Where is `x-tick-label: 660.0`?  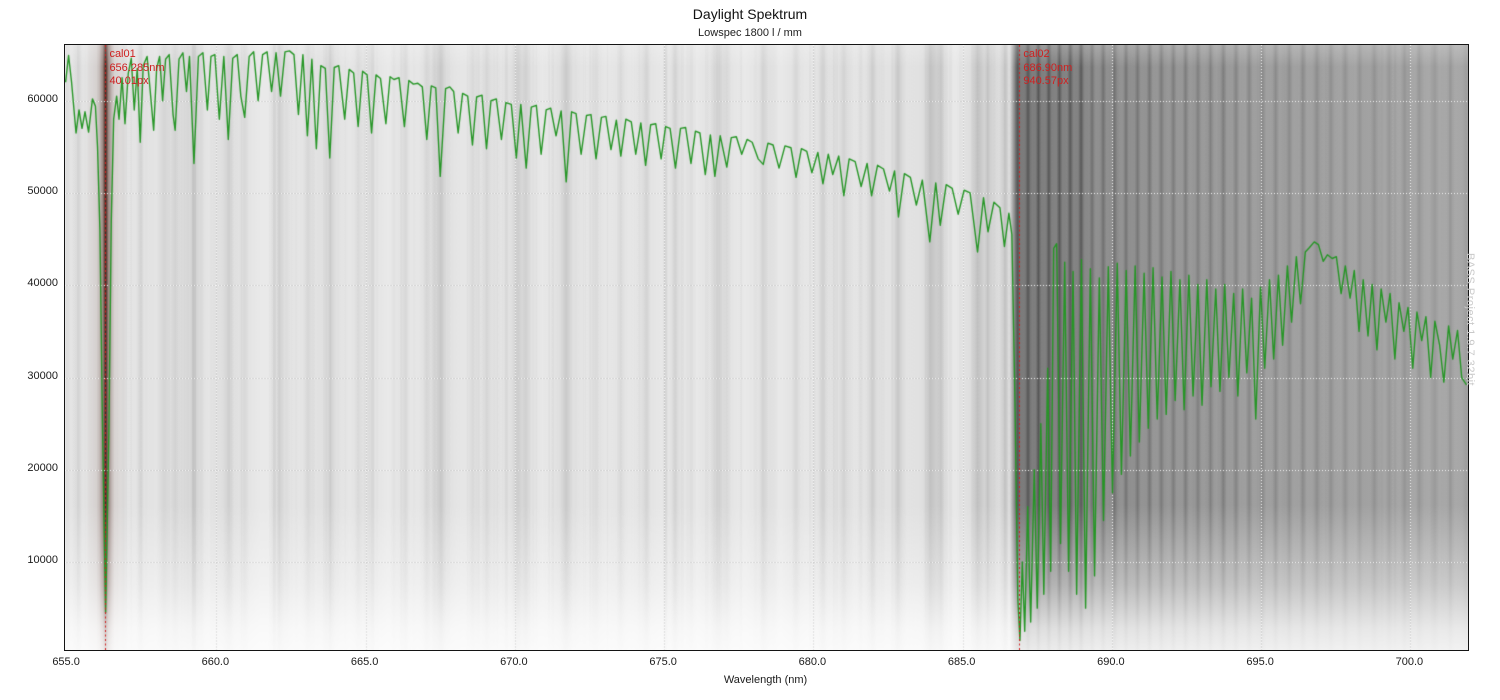 x-tick-label: 660.0 is located at coordinates (215, 662).